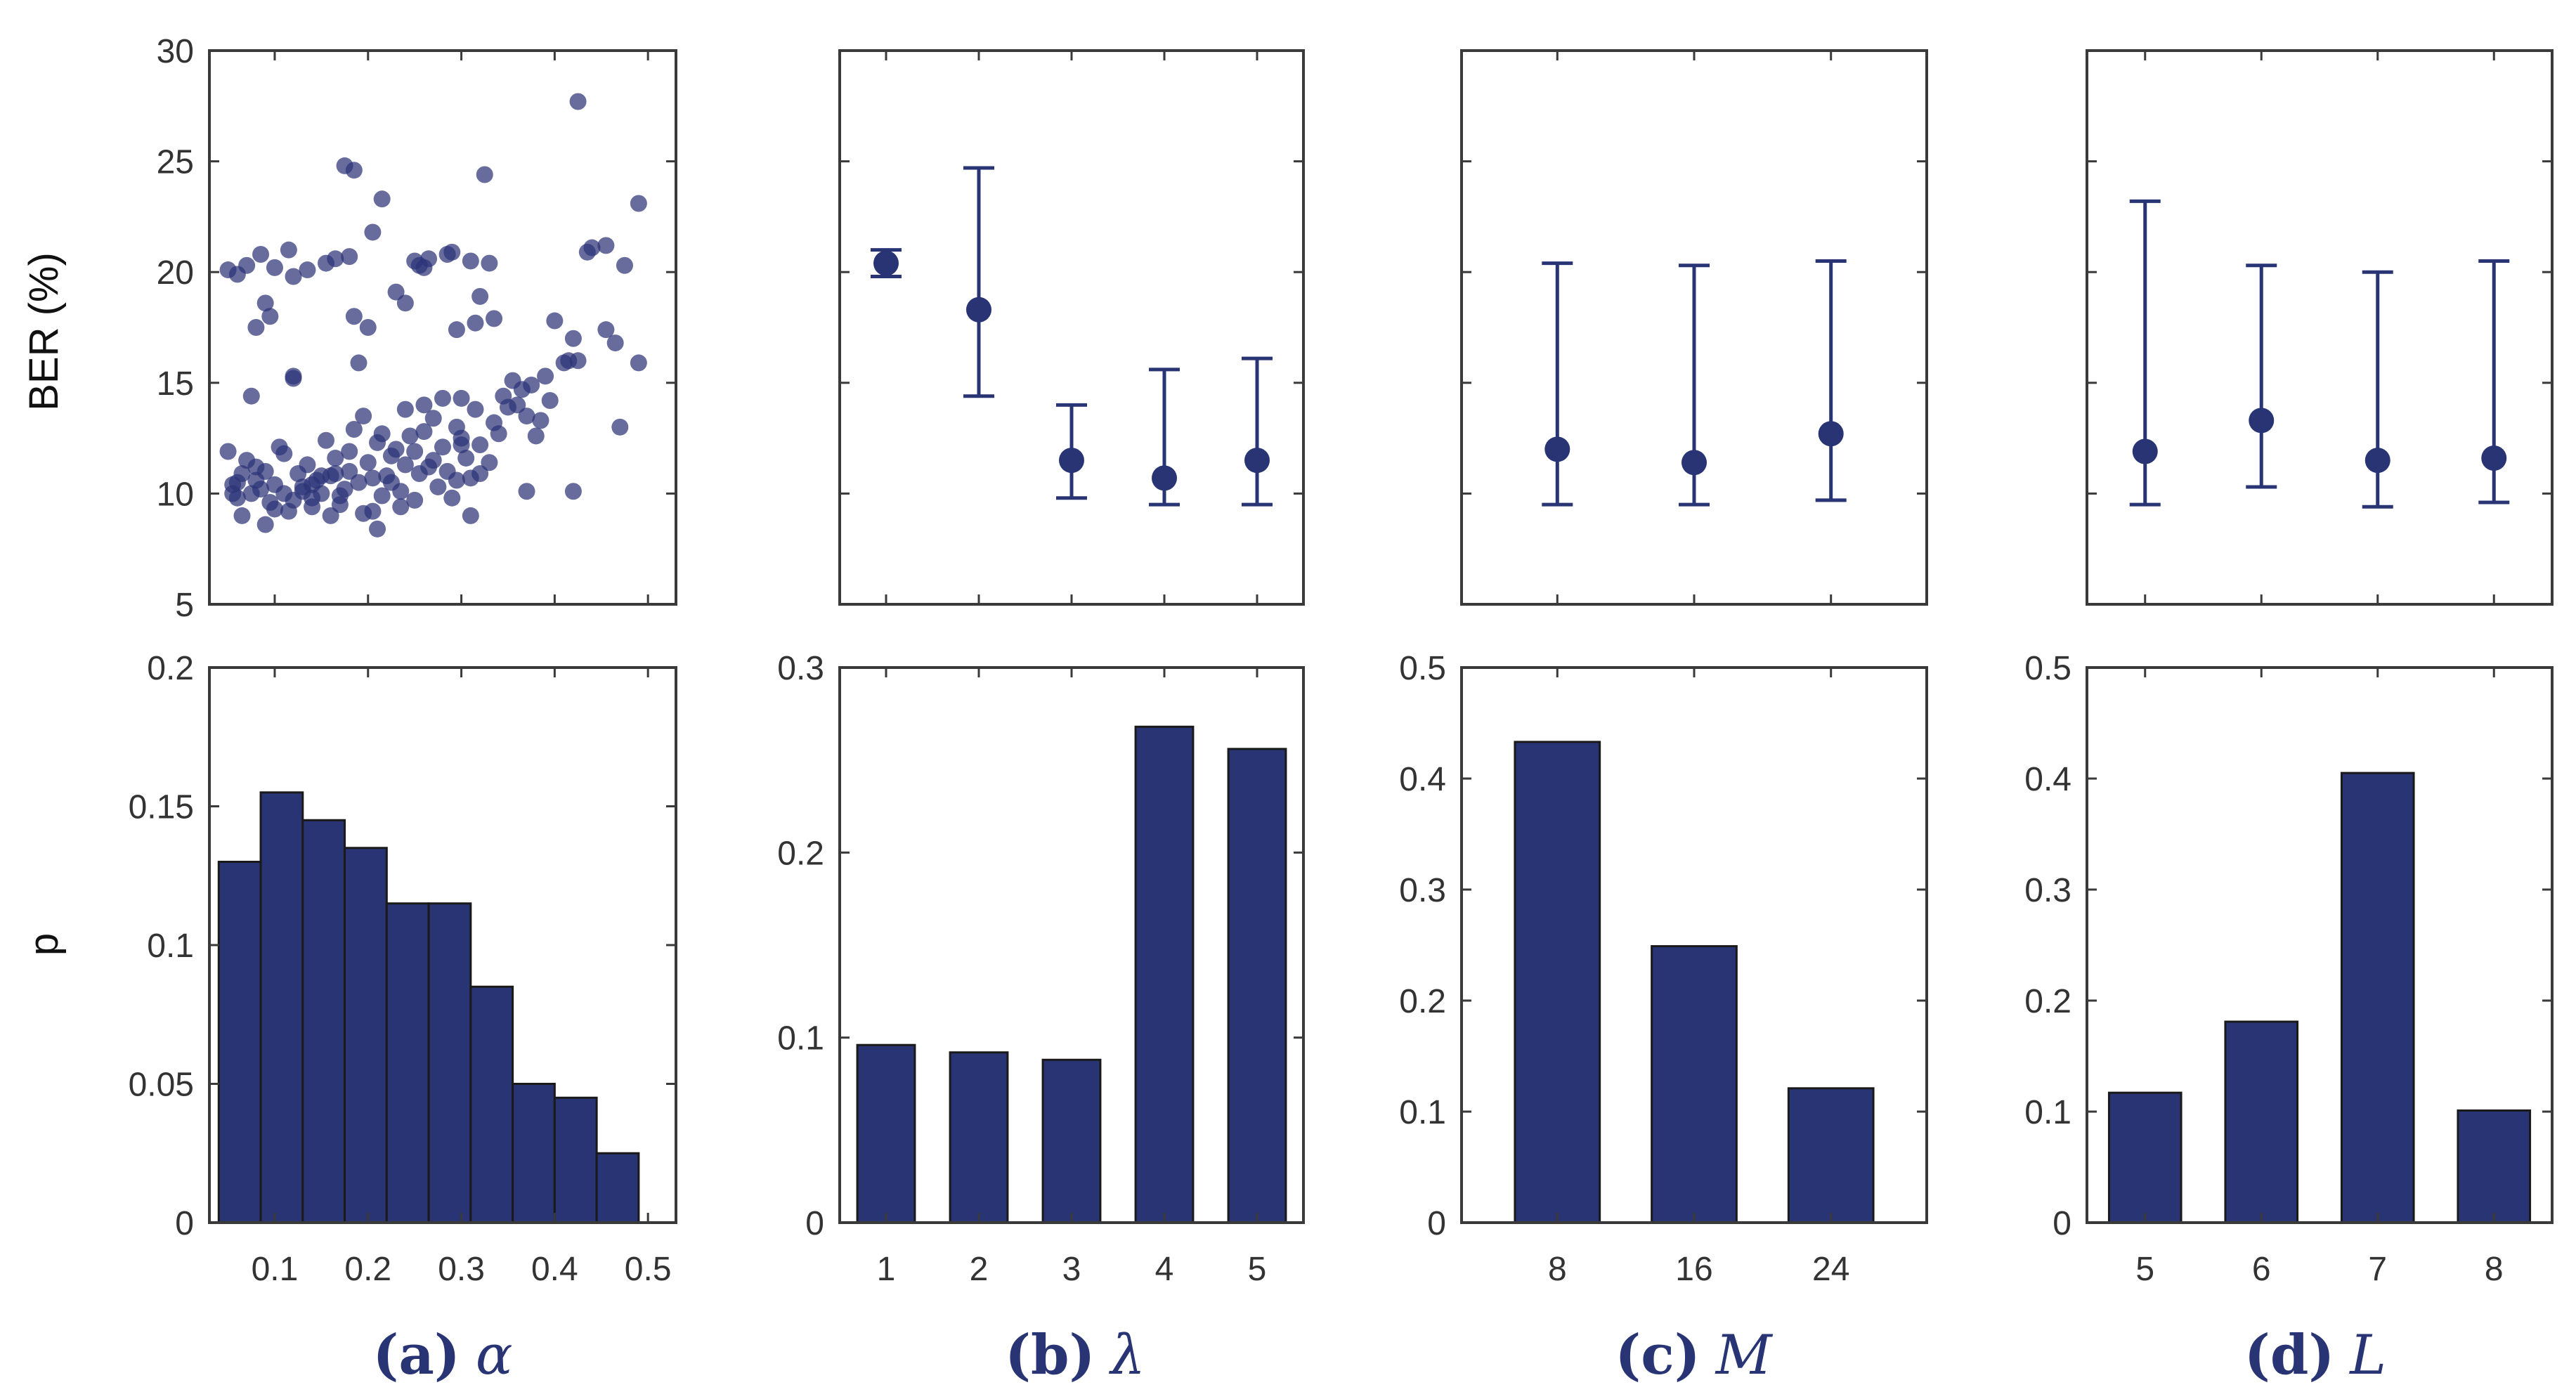 Image resolution: width=2576 pixels, height=1399 pixels. Describe the element at coordinates (1164, 1270) in the screenshot. I see `panel-b-xtick-label: 4` at that location.